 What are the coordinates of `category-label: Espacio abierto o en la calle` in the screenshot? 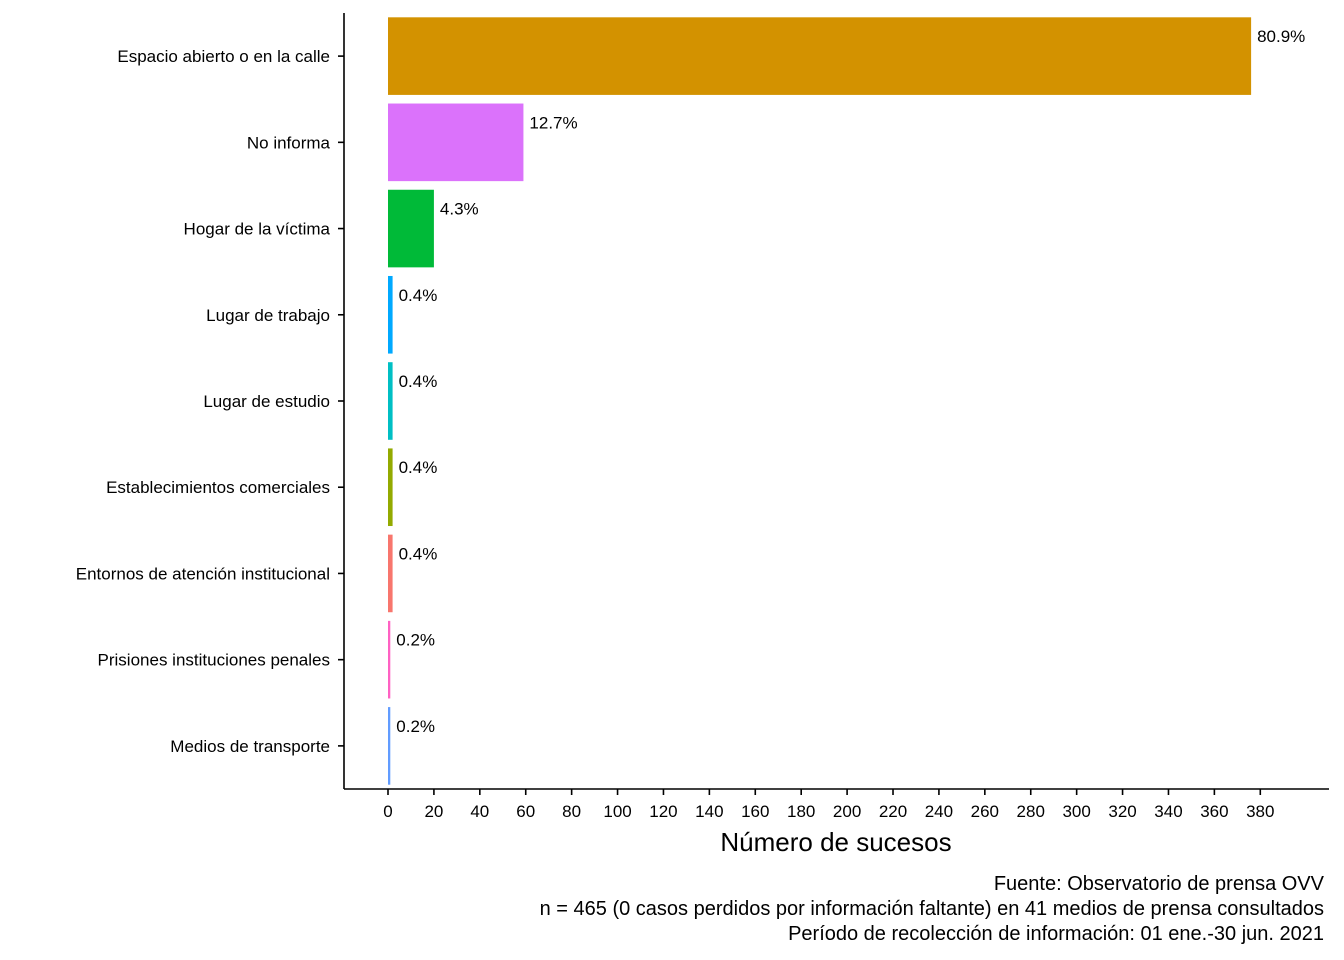 It's located at (223, 56).